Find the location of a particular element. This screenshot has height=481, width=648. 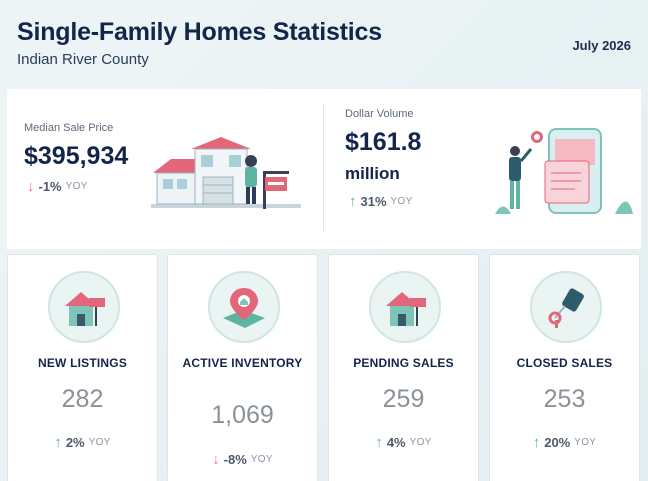

median-price-value: $395,934 is located at coordinates (76, 156).